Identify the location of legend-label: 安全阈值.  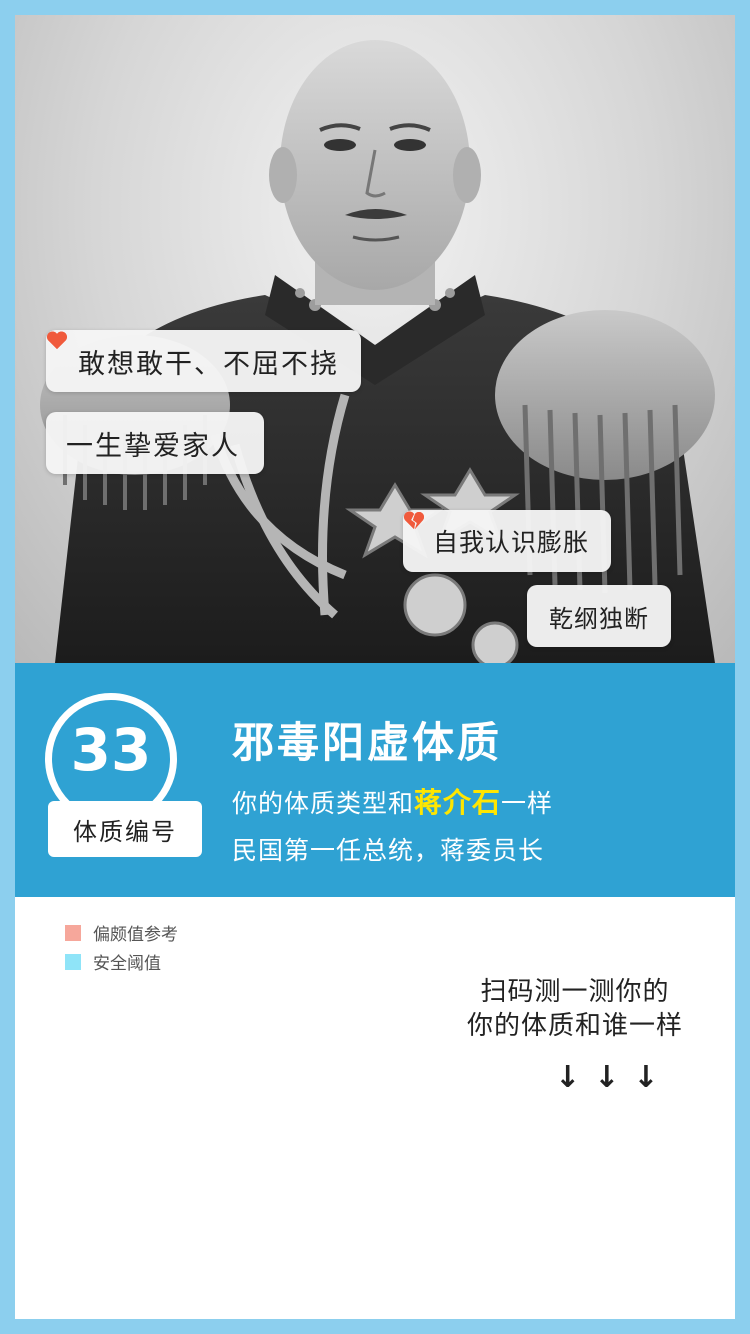
(127, 964).